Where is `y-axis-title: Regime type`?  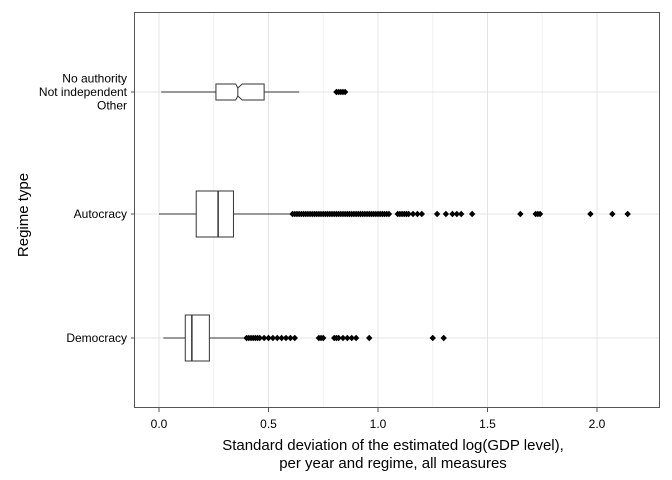 y-axis-title: Regime type is located at coordinates (23, 215).